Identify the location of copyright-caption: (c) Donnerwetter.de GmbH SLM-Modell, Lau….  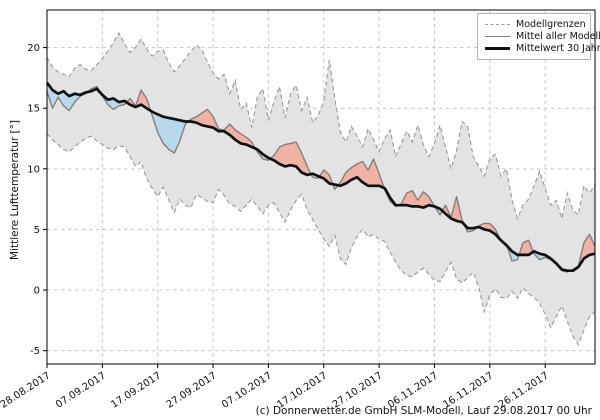
(423, 411).